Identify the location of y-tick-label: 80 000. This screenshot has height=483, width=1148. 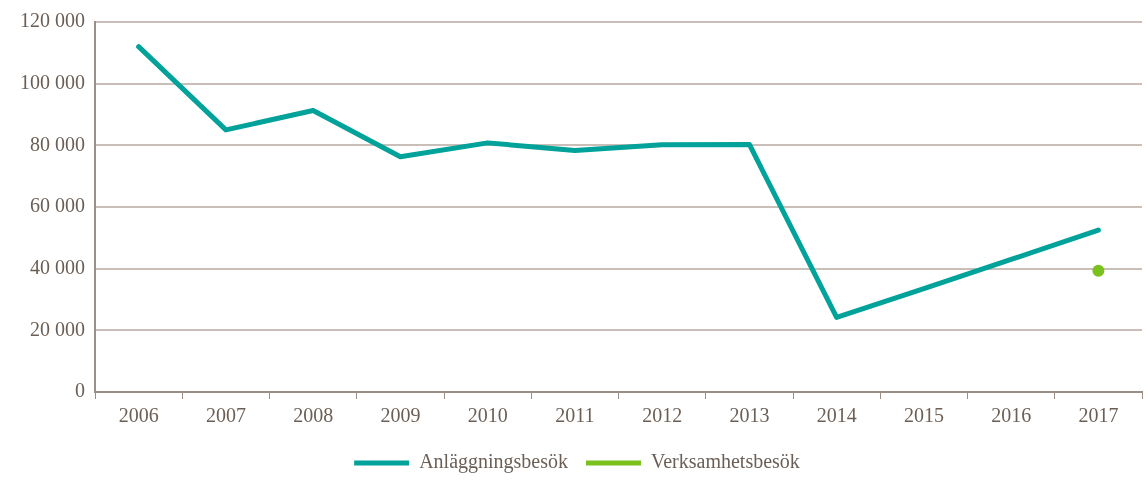
(57, 143).